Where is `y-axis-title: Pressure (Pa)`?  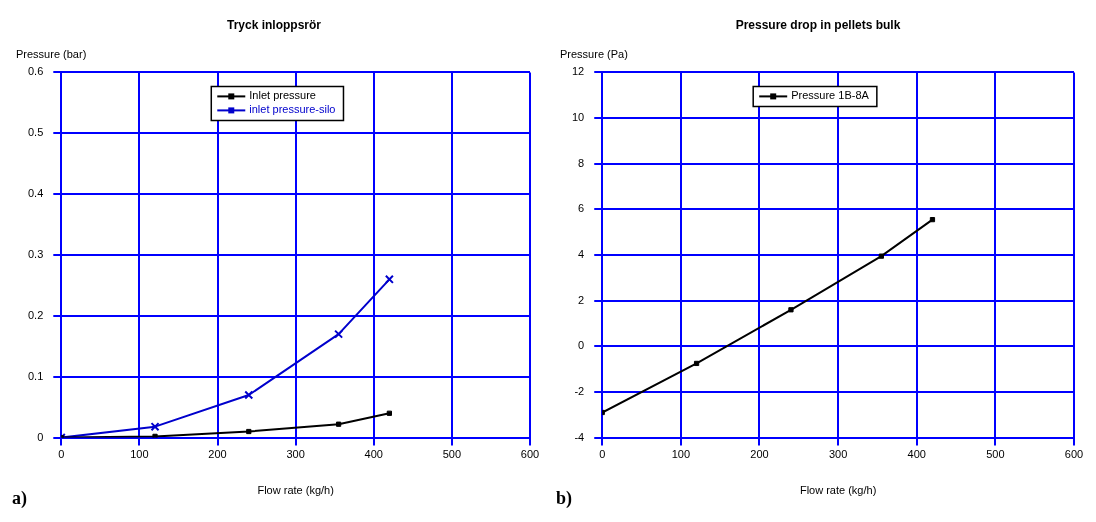 y-axis-title: Pressure (Pa) is located at coordinates (594, 53).